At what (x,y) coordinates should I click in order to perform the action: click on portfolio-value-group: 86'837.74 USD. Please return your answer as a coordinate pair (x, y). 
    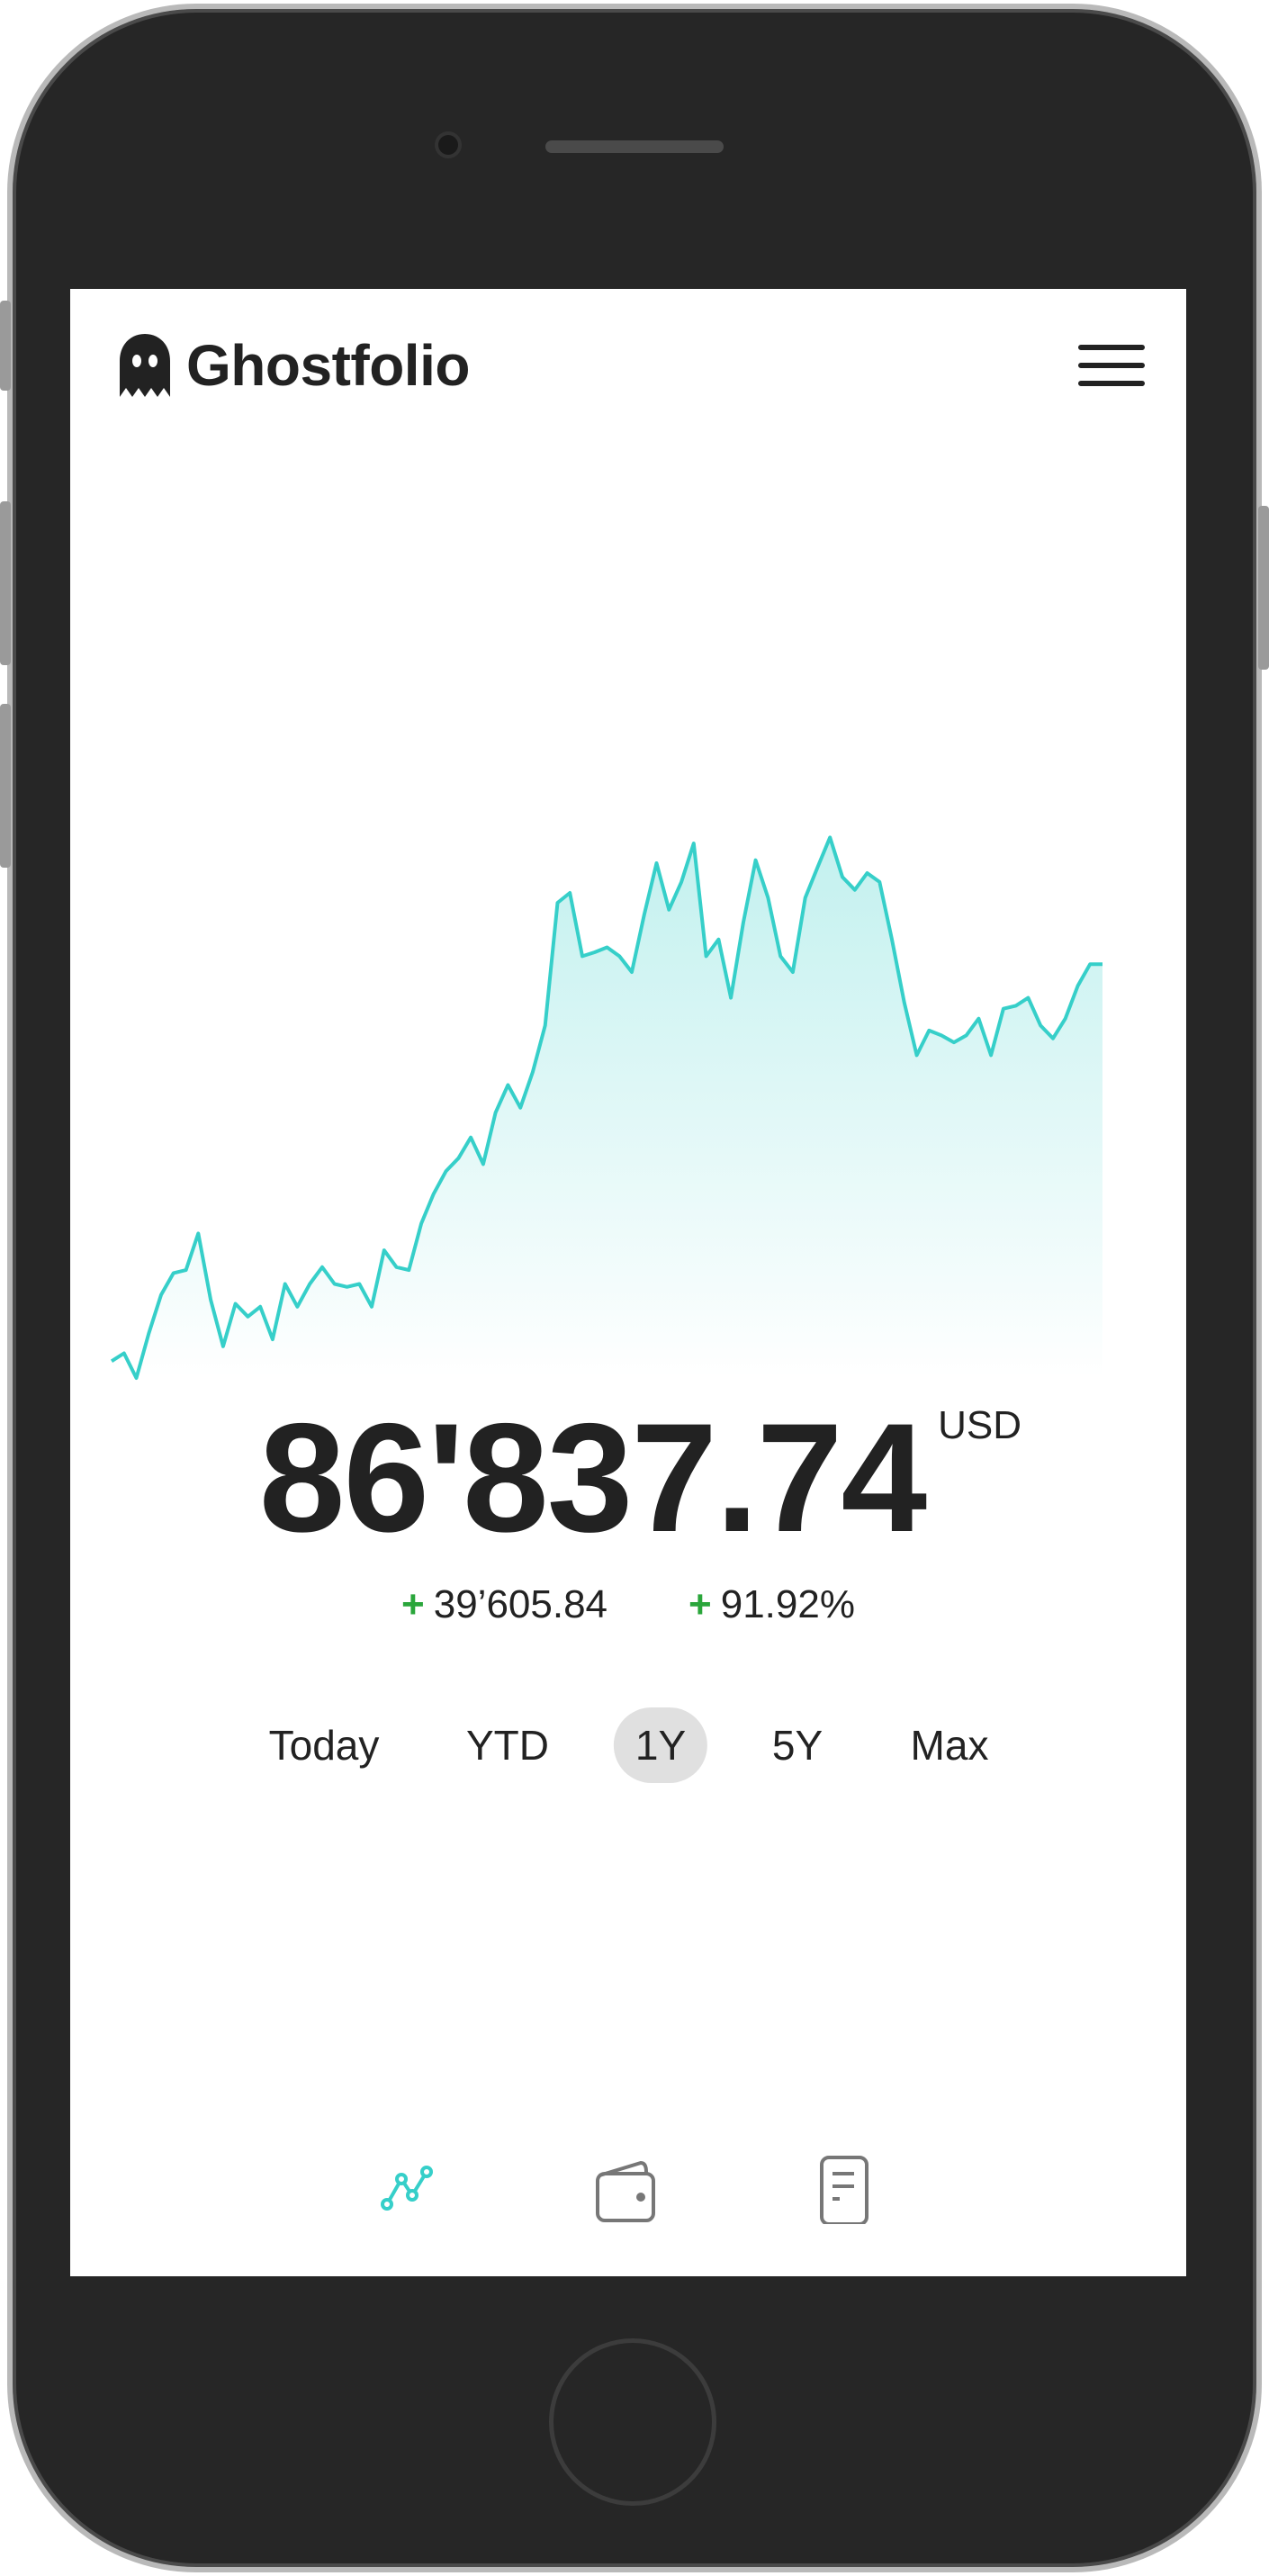
    Looking at the image, I should click on (641, 1478).